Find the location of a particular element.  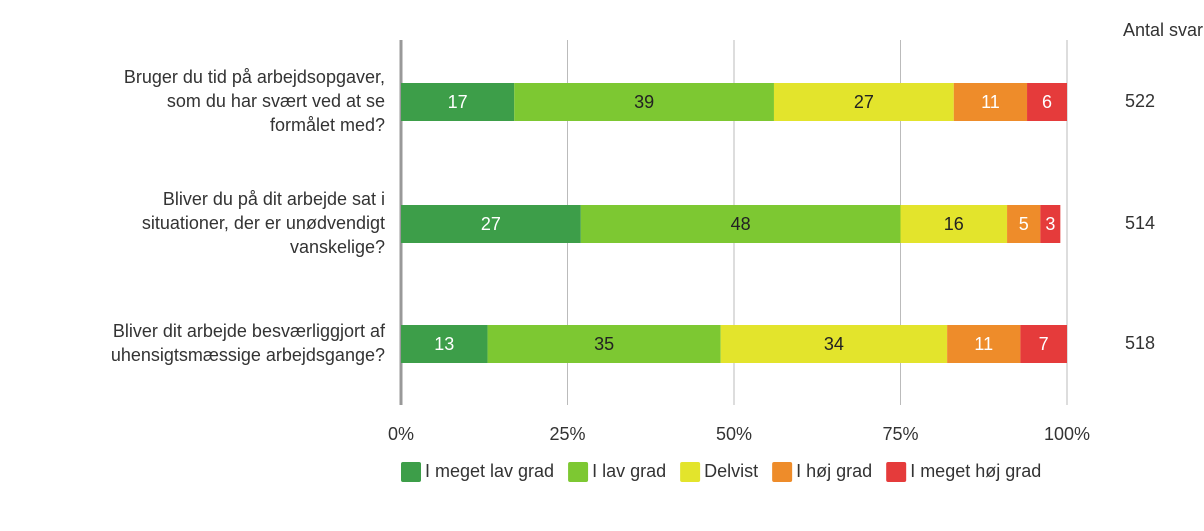

bar-value-label: 39 is located at coordinates (644, 102).